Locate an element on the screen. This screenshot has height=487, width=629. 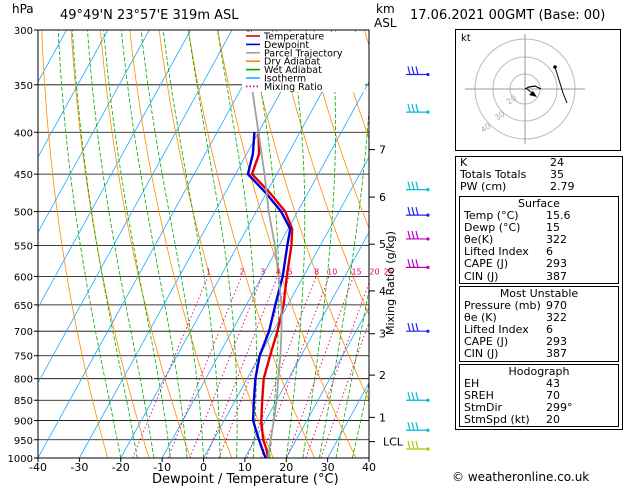
pressure-tick-label: 900 is located at coordinates (23, 422).